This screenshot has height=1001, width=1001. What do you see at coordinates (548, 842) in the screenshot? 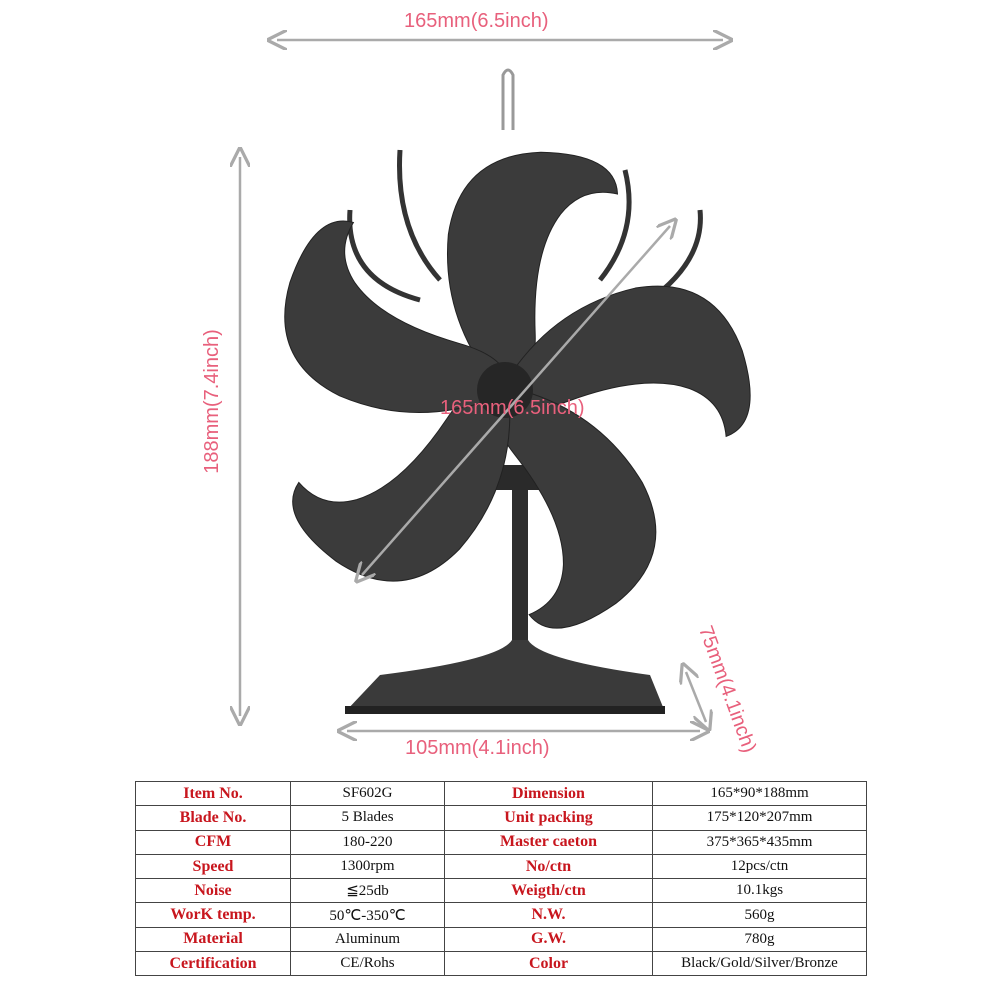
I see `spec-label: Master caeton` at bounding box center [548, 842].